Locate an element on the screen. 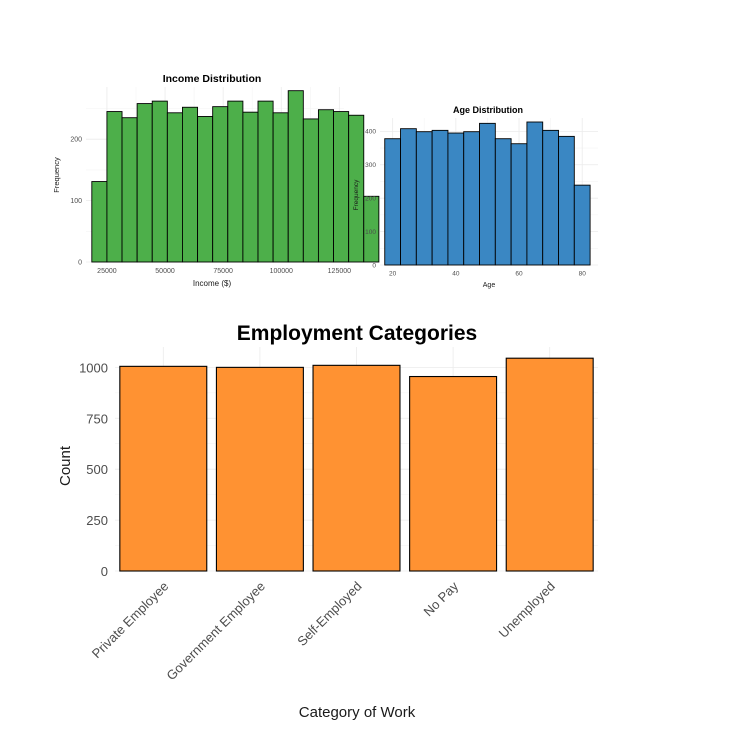  age-ylabel: Frequency is located at coordinates (356, 194).